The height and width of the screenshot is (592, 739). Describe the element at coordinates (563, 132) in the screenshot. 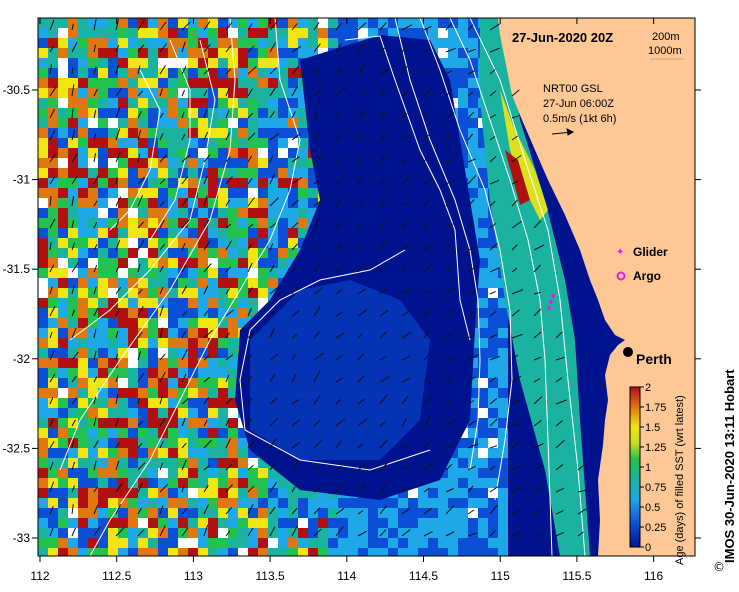

I see `current-scale-arrow` at that location.